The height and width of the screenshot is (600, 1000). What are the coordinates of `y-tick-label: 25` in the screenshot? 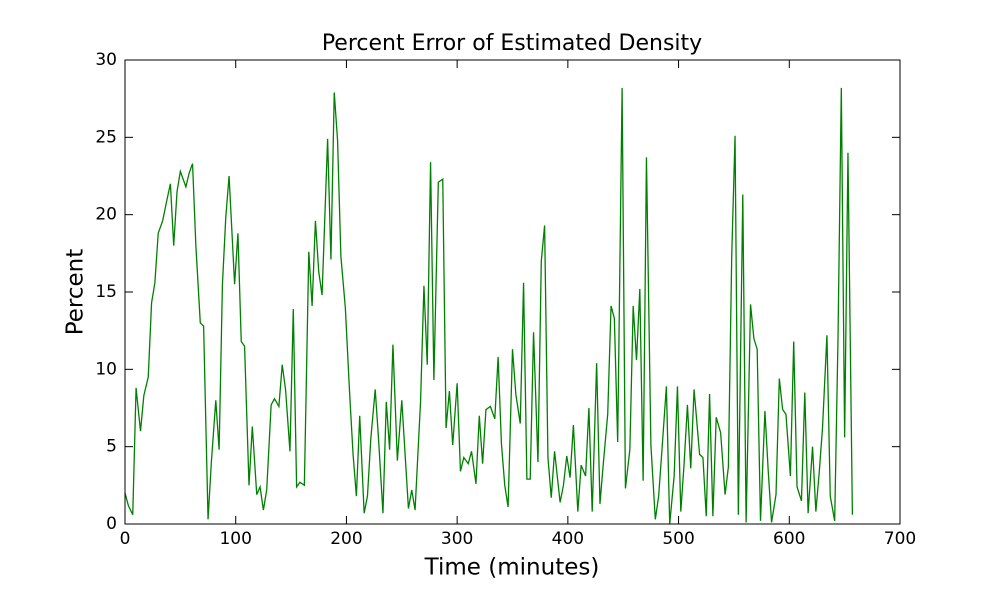 It's located at (106, 137).